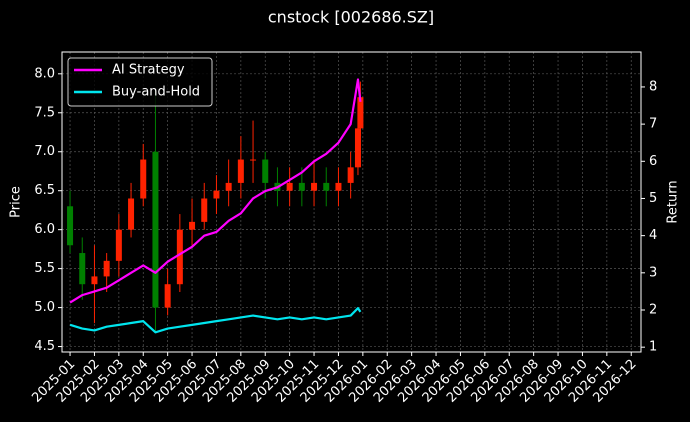 The image size is (690, 422). I want to click on y-tick-label: 6.0, so click(44, 229).